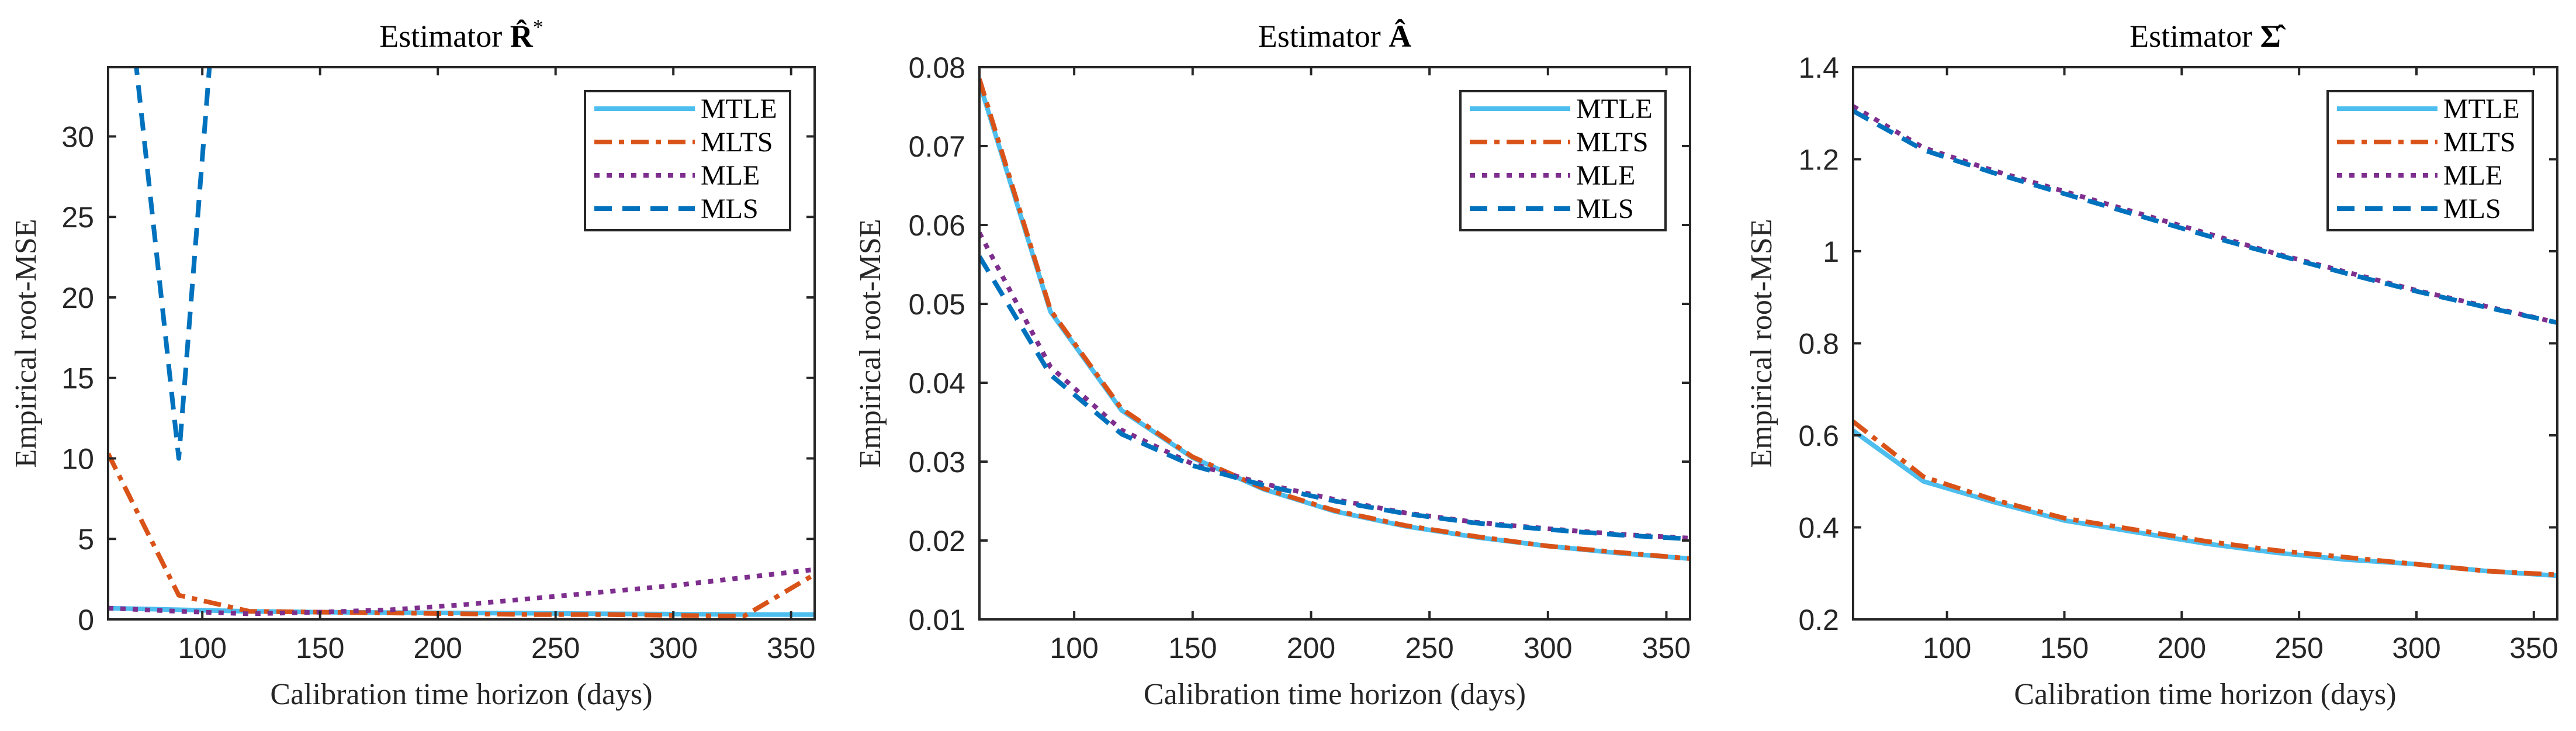 This screenshot has width=2576, height=731. Describe the element at coordinates (86, 539) in the screenshot. I see `y-tick-label: 5` at that location.